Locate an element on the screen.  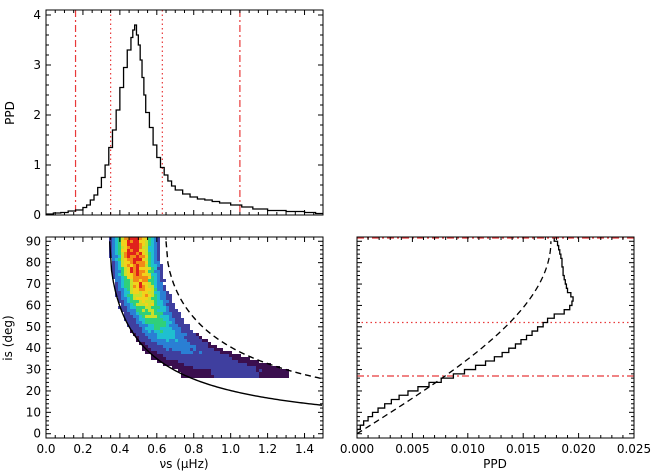
right-xtick-label-2: 0.010 is located at coordinates (468, 449).